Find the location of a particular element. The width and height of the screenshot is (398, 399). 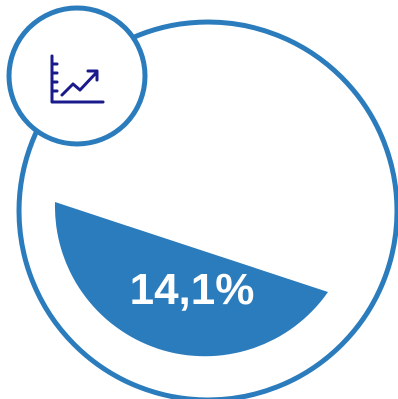

icon-badge-circle is located at coordinates (77, 76).